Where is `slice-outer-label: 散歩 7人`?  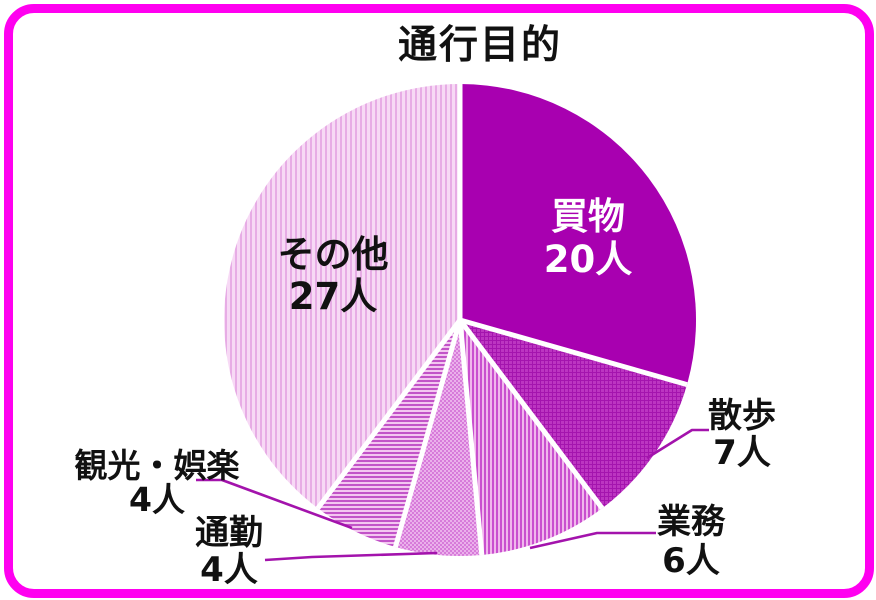
slice-outer-label: 散歩 7人 is located at coordinates (742, 434).